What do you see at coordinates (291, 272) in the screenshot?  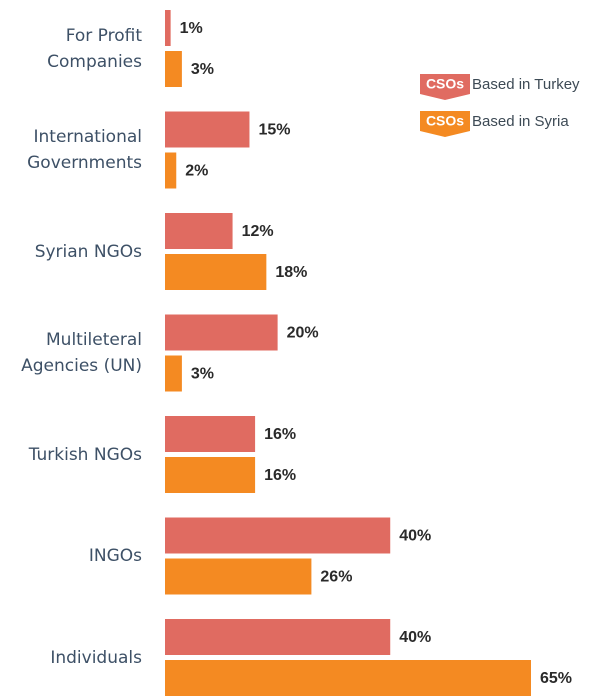 I see `value-label: 18%` at bounding box center [291, 272].